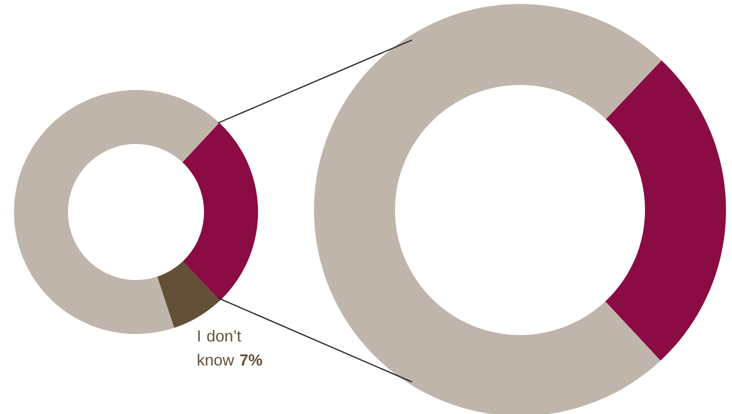 This screenshot has width=732, height=414. What do you see at coordinates (220, 348) in the screenshot?
I see `slice-label: I don’t know` at bounding box center [220, 348].